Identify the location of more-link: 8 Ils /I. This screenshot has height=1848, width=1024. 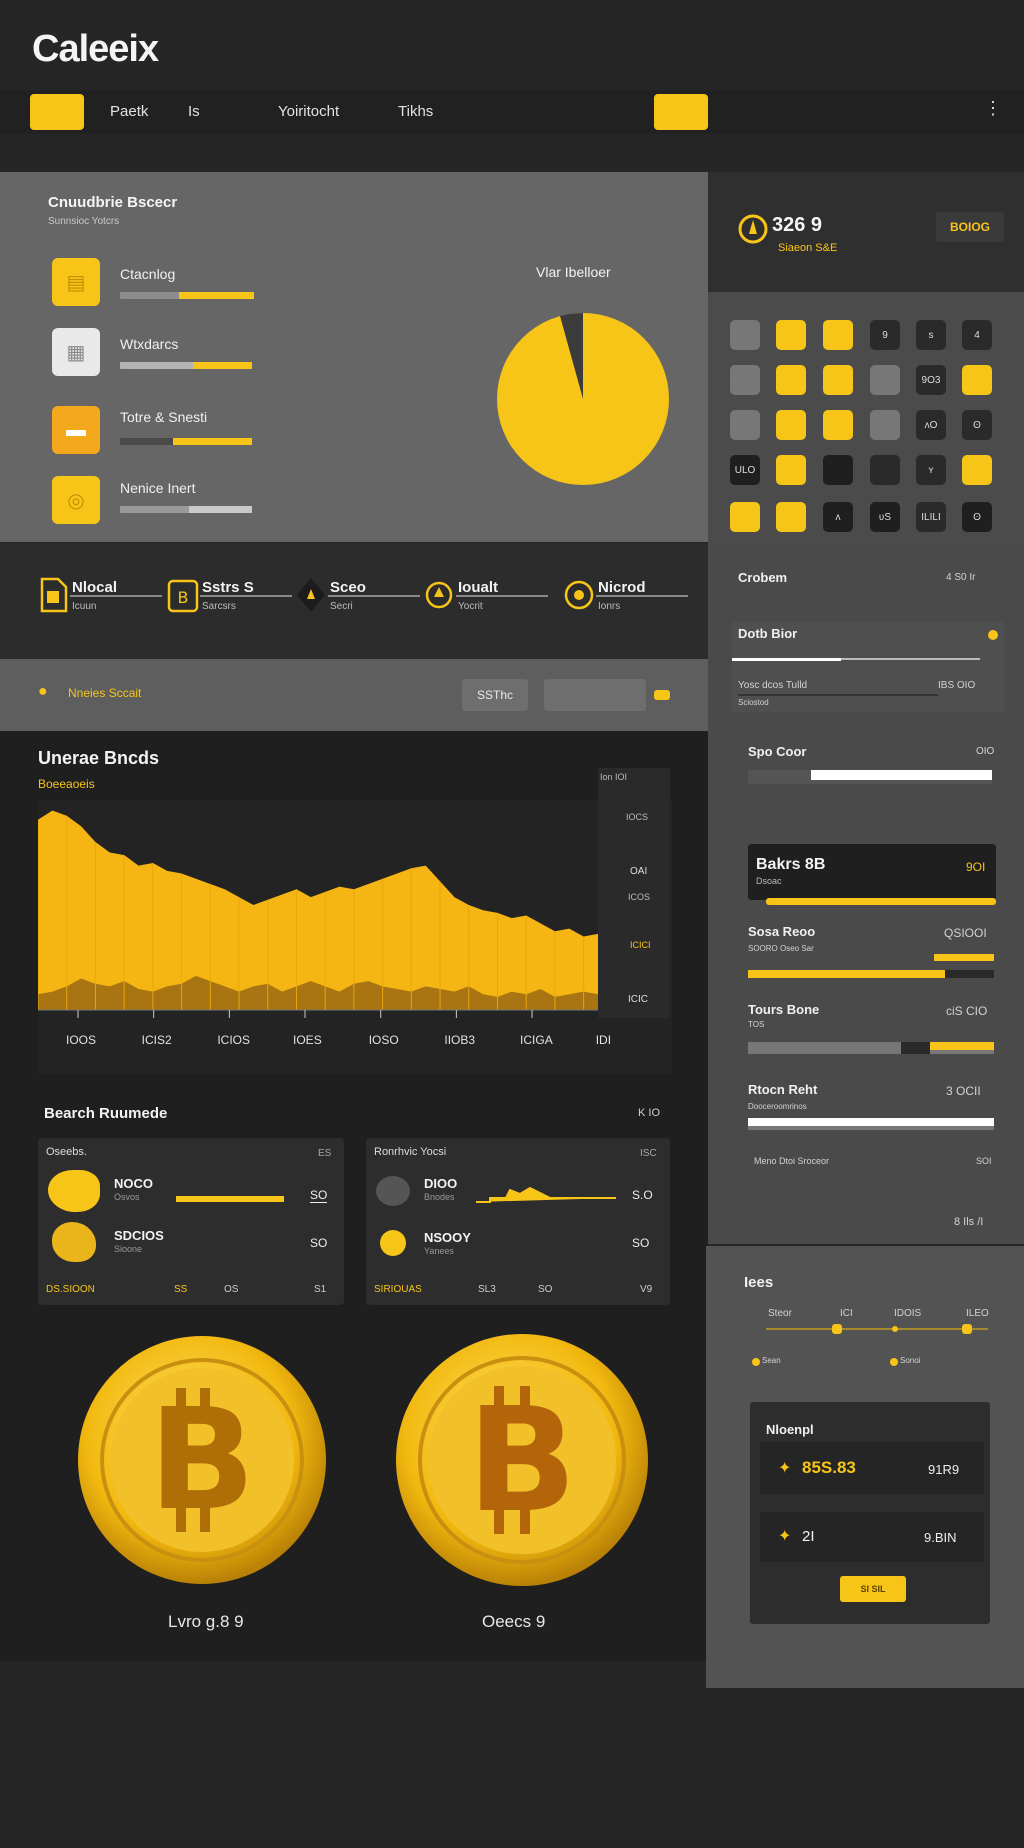
(969, 1222).